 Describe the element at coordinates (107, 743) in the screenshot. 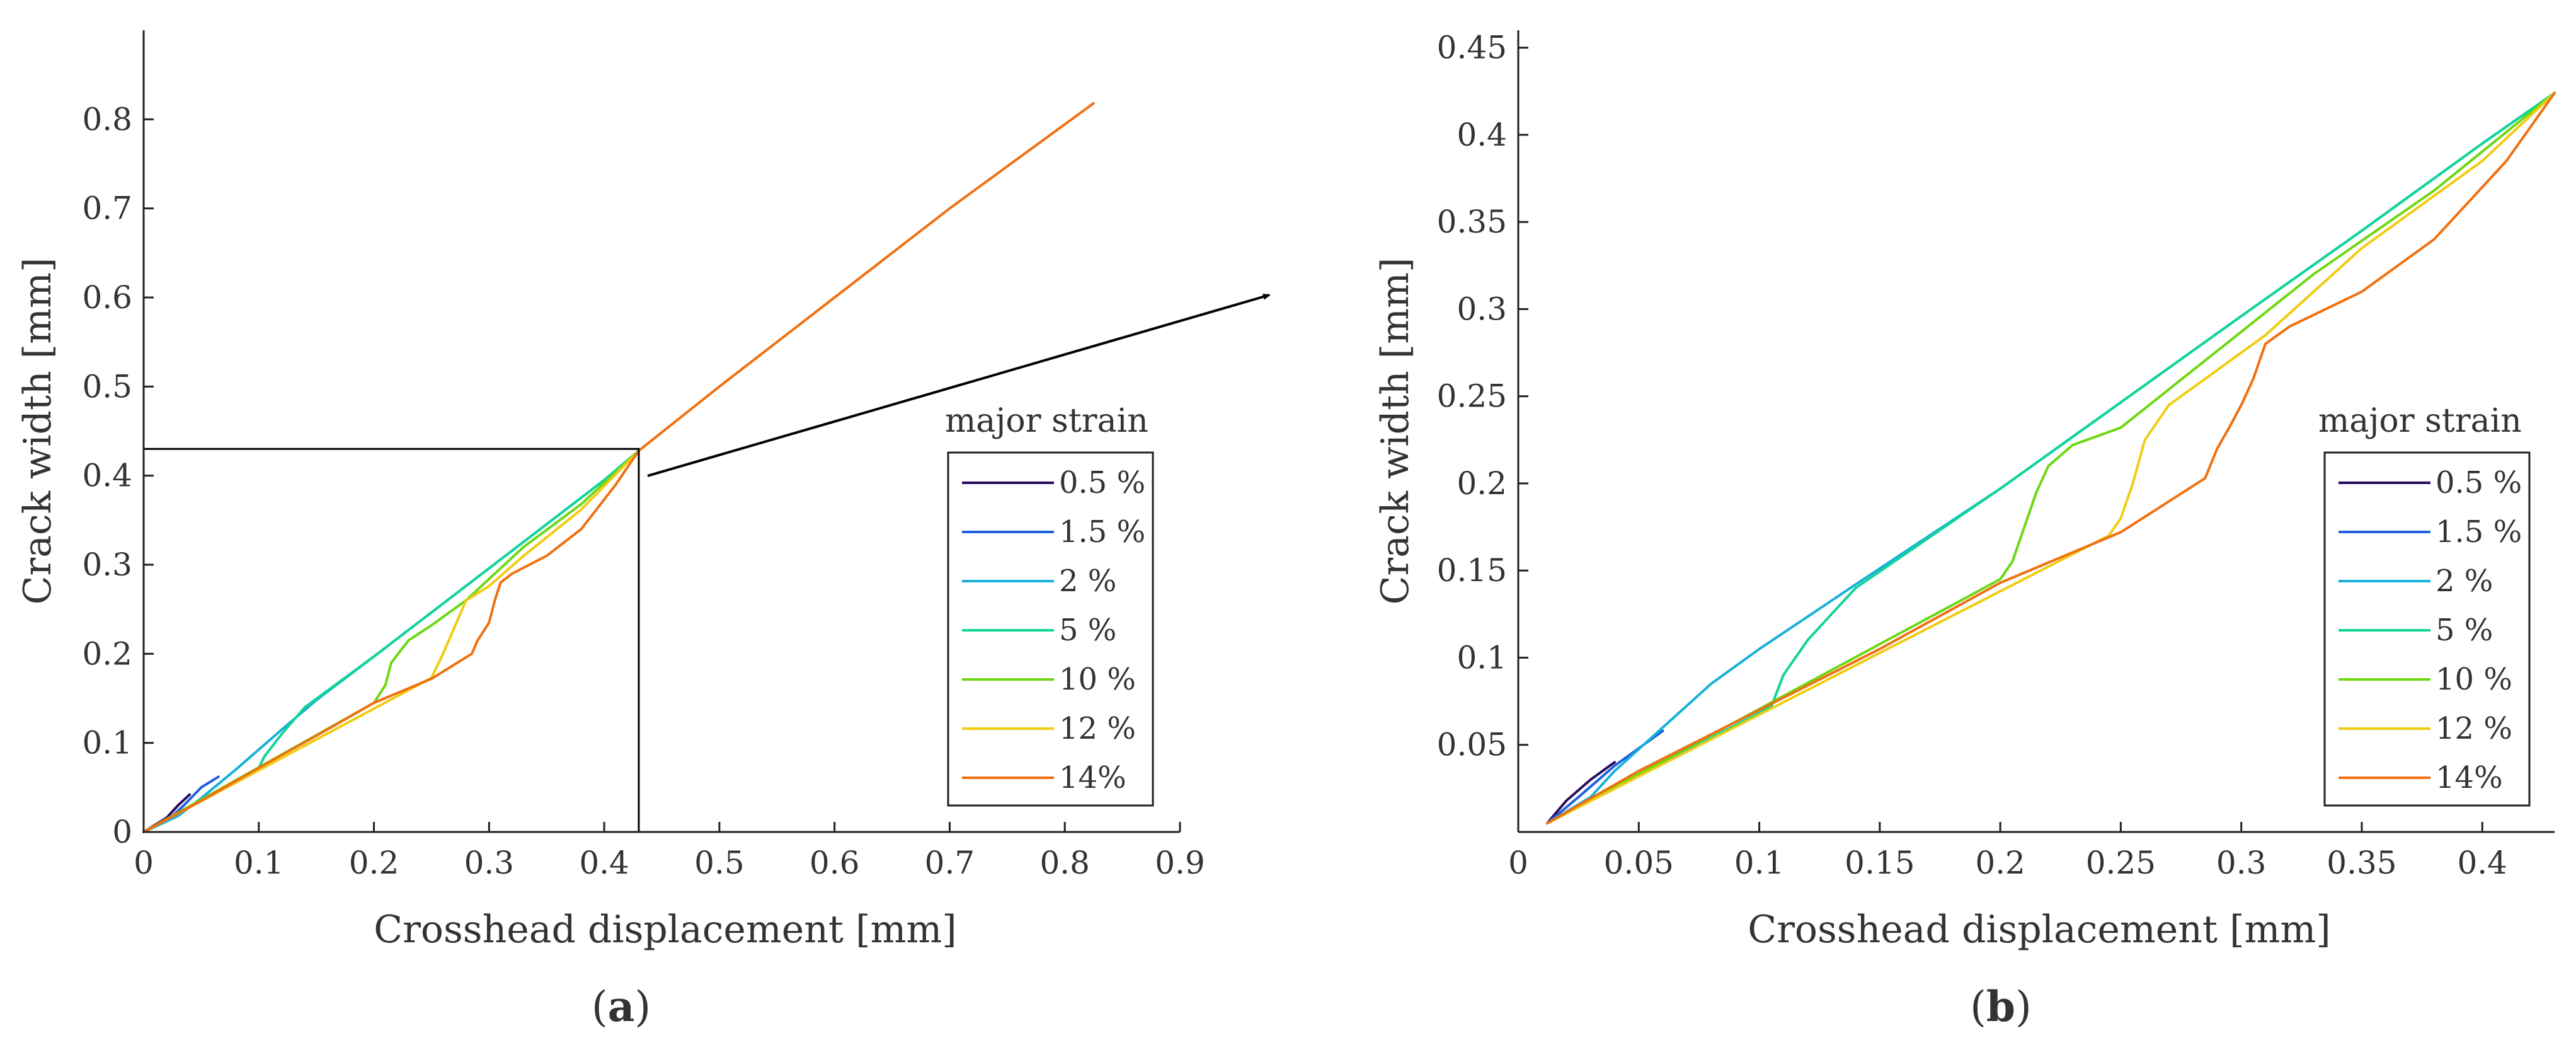

I see `y-tick-label-a-1: 0.1` at that location.